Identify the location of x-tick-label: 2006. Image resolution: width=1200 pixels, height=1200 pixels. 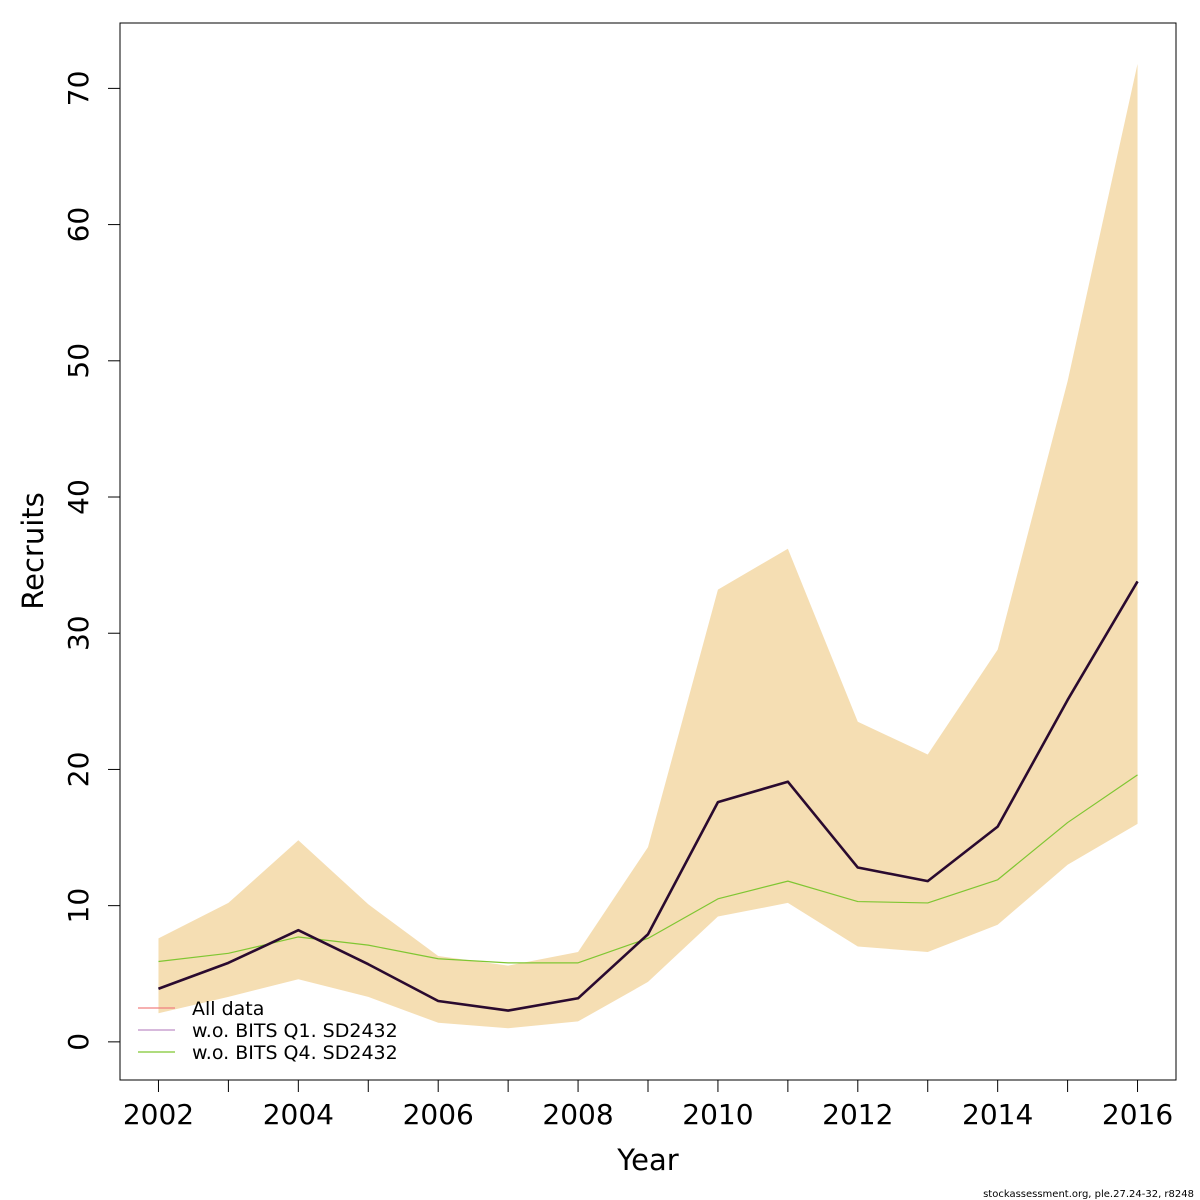
(438, 1114).